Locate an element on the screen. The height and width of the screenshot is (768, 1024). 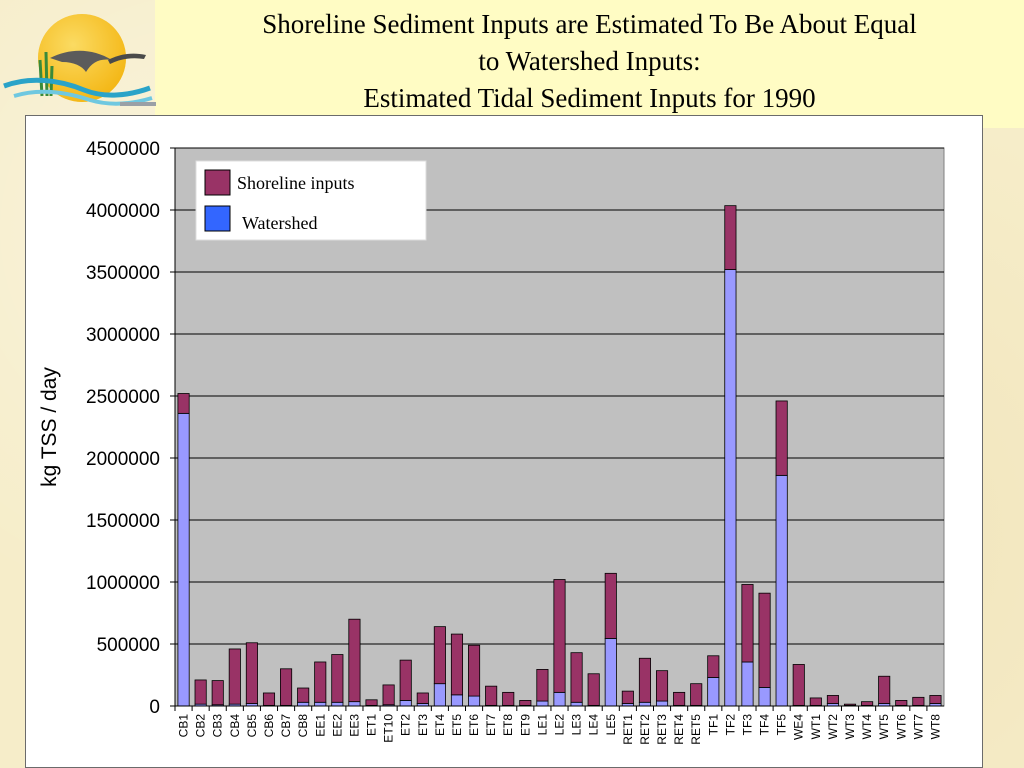
bar-watershed-ET2 is located at coordinates (405, 703).